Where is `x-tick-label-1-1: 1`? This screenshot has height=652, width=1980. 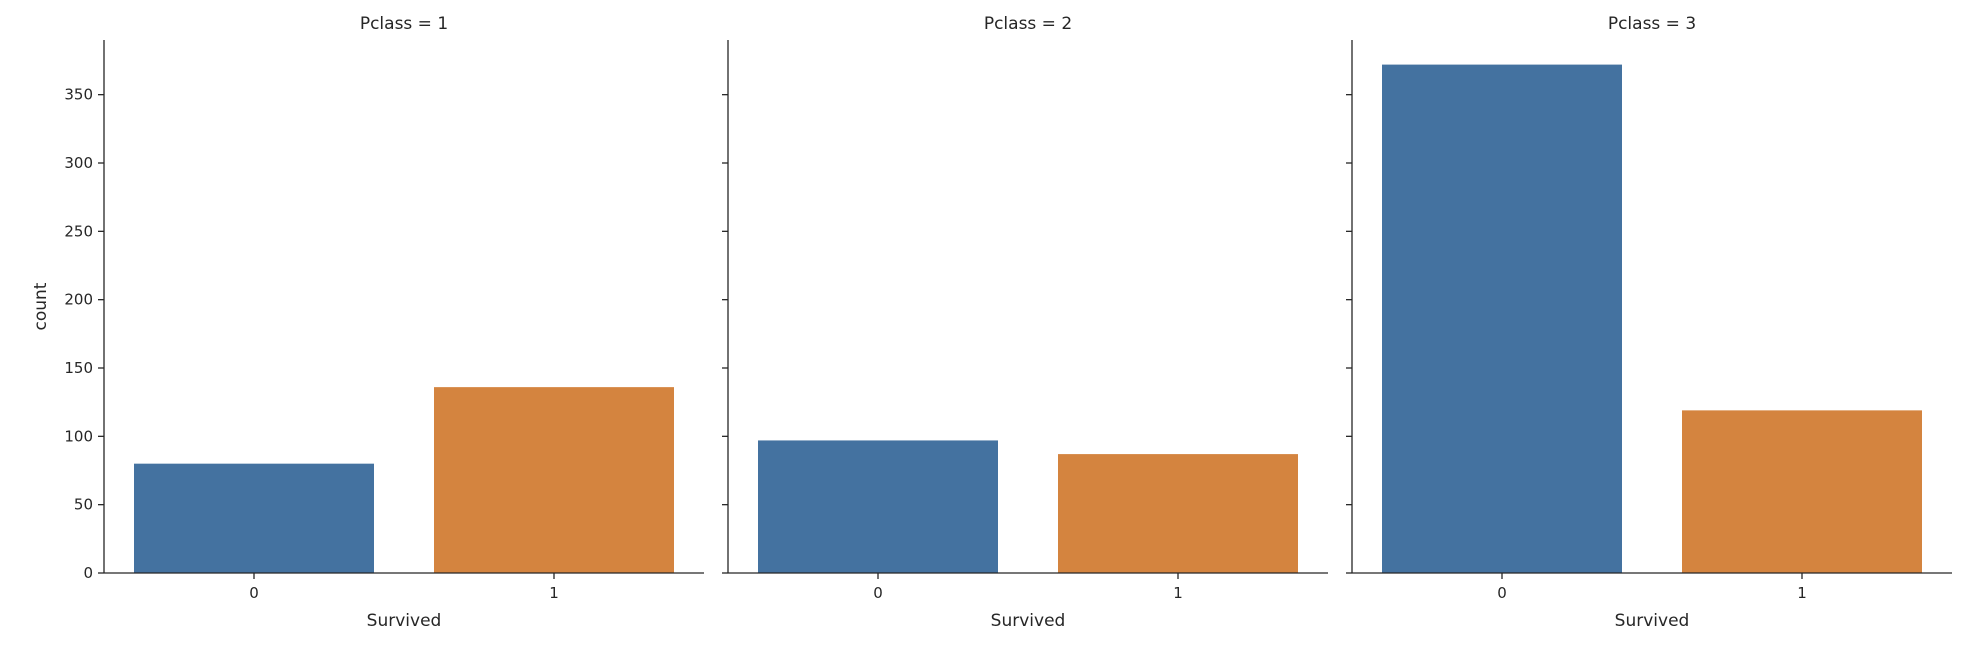
x-tick-label-1-1: 1 is located at coordinates (554, 593).